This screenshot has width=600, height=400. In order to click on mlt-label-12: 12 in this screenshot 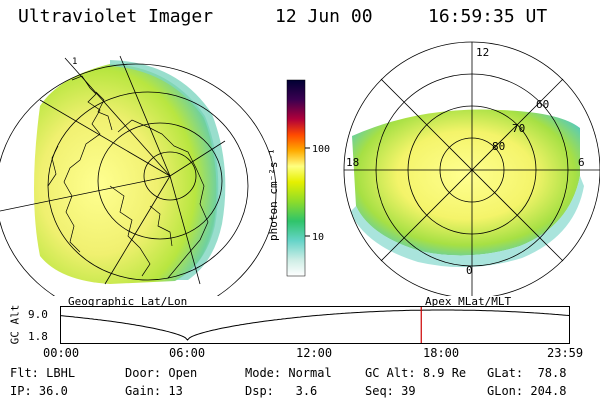, I will do `click(482, 52)`.